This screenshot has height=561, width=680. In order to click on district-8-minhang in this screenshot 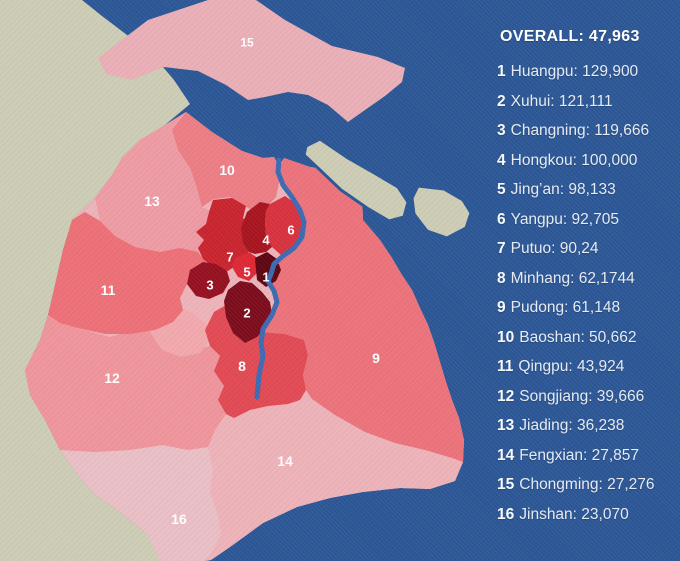, I will do `click(256, 361)`.